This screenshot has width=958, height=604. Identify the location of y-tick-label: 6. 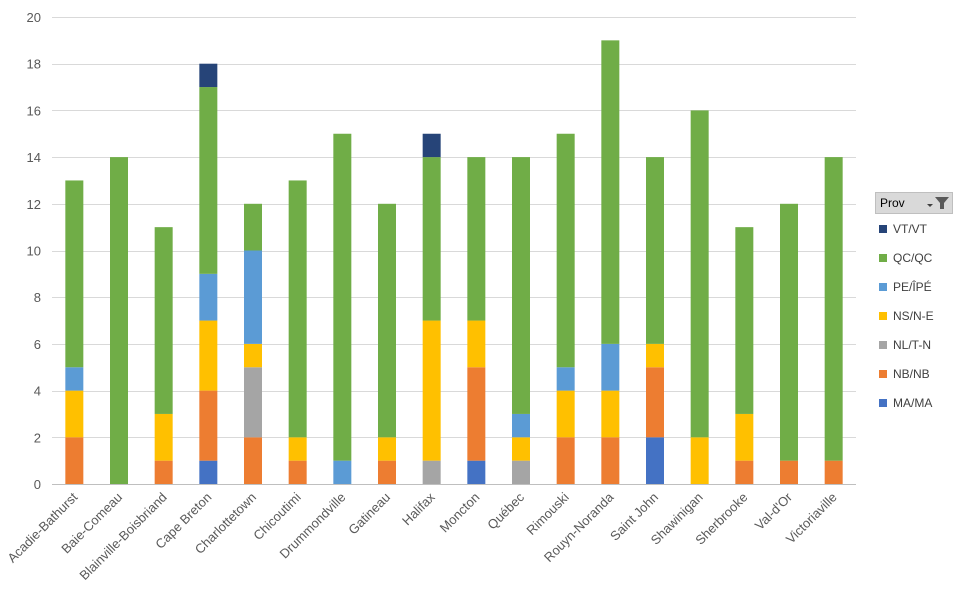
(37, 344).